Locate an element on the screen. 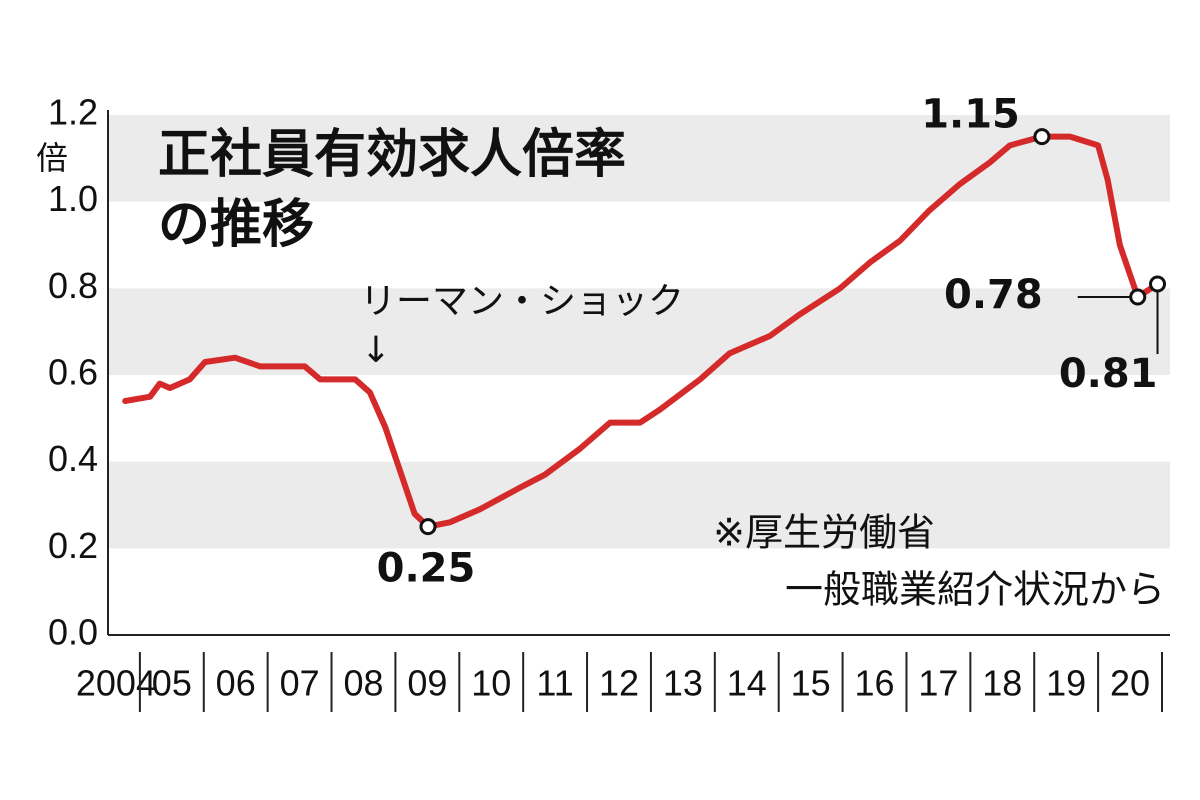  y-tick-label: 1.0 is located at coordinates (73, 198).